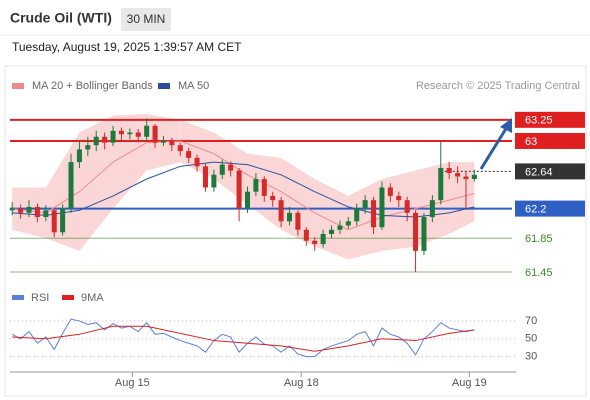  I want to click on arrow-head, so click(506, 125).